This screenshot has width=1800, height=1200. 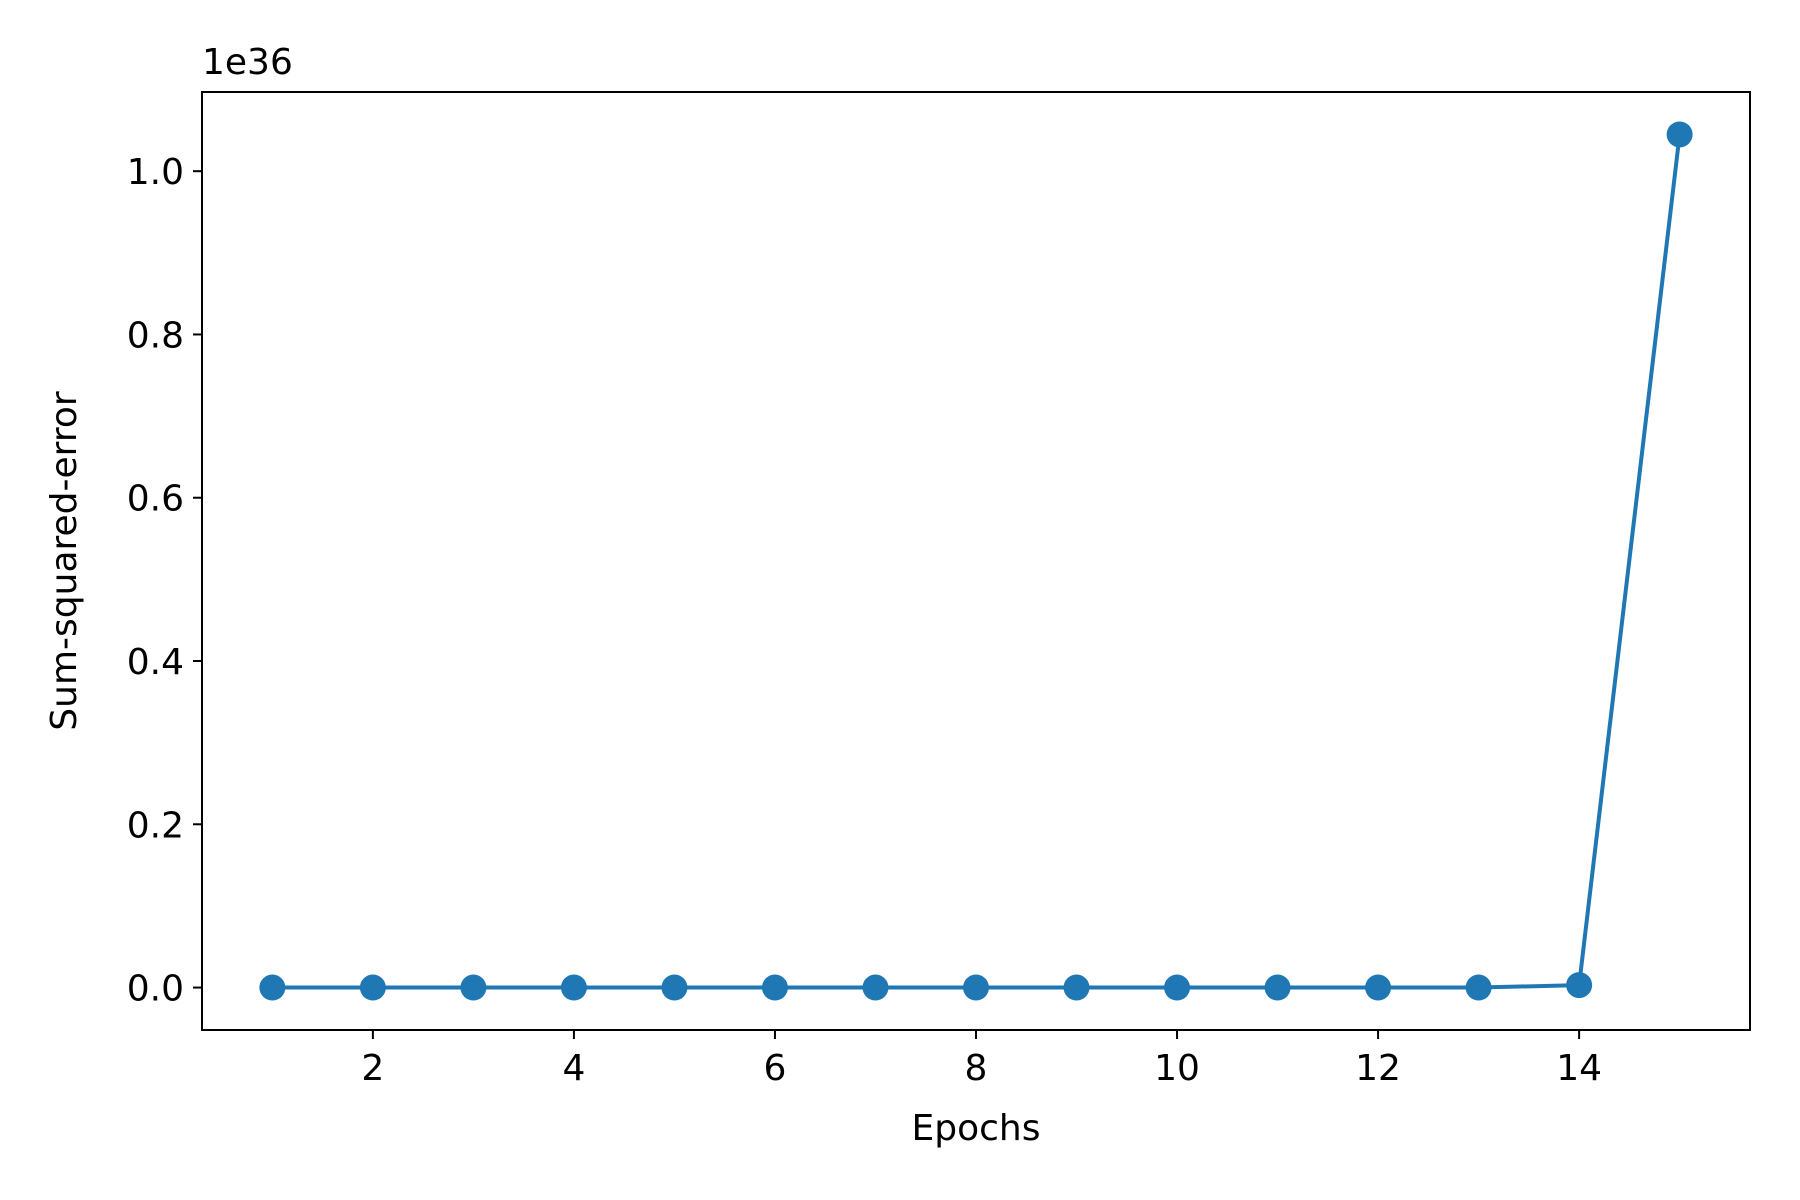 What do you see at coordinates (976, 1068) in the screenshot?
I see `x-tick-label: 8` at bounding box center [976, 1068].